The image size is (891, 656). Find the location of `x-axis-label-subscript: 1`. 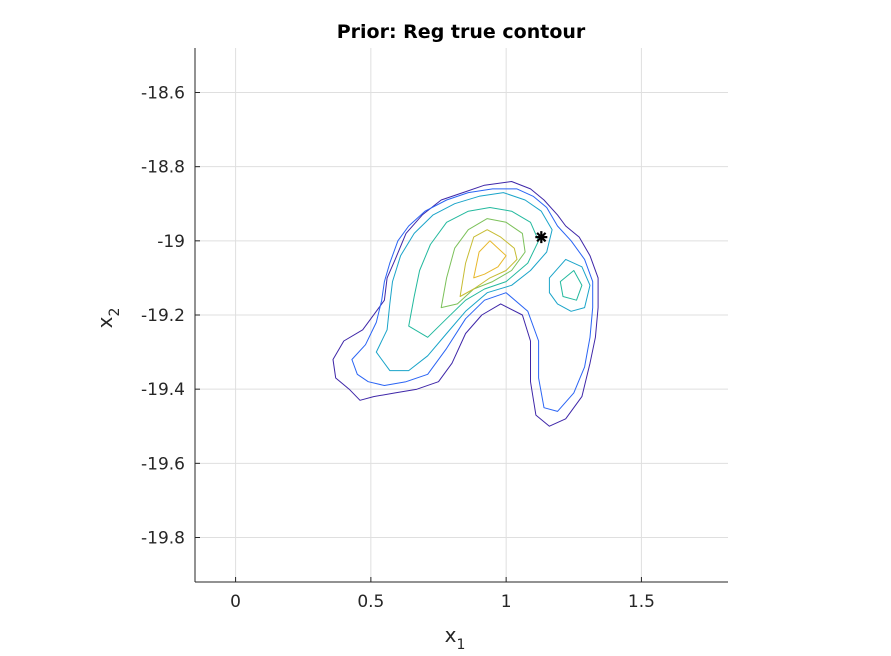

x-axis-label-subscript: 1 is located at coordinates (460, 645).